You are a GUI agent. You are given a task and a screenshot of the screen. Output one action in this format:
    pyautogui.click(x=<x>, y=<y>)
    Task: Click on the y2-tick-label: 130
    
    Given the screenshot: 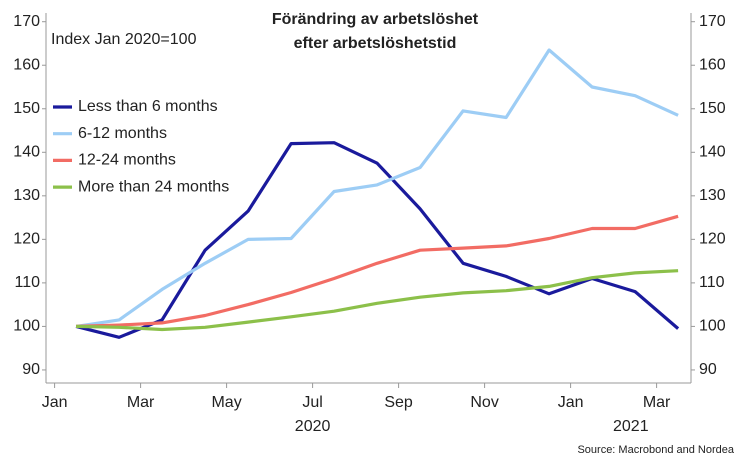 What is the action you would take?
    pyautogui.click(x=712, y=195)
    